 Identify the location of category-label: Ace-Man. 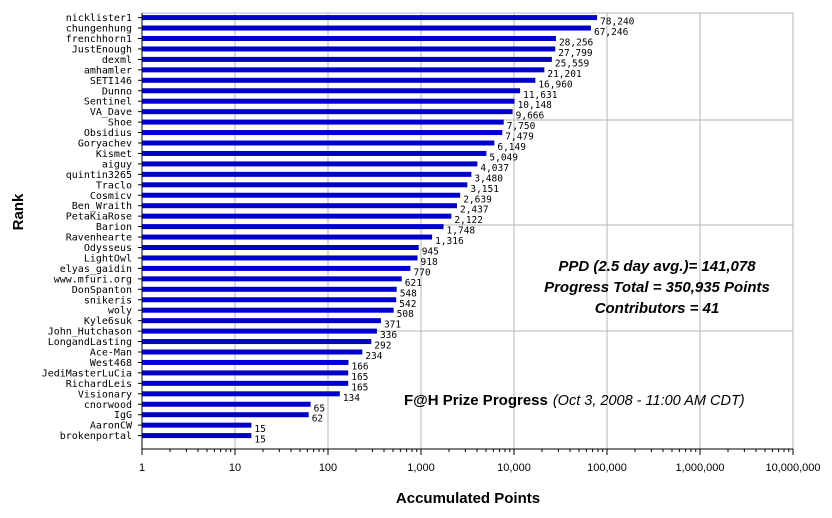
(111, 353).